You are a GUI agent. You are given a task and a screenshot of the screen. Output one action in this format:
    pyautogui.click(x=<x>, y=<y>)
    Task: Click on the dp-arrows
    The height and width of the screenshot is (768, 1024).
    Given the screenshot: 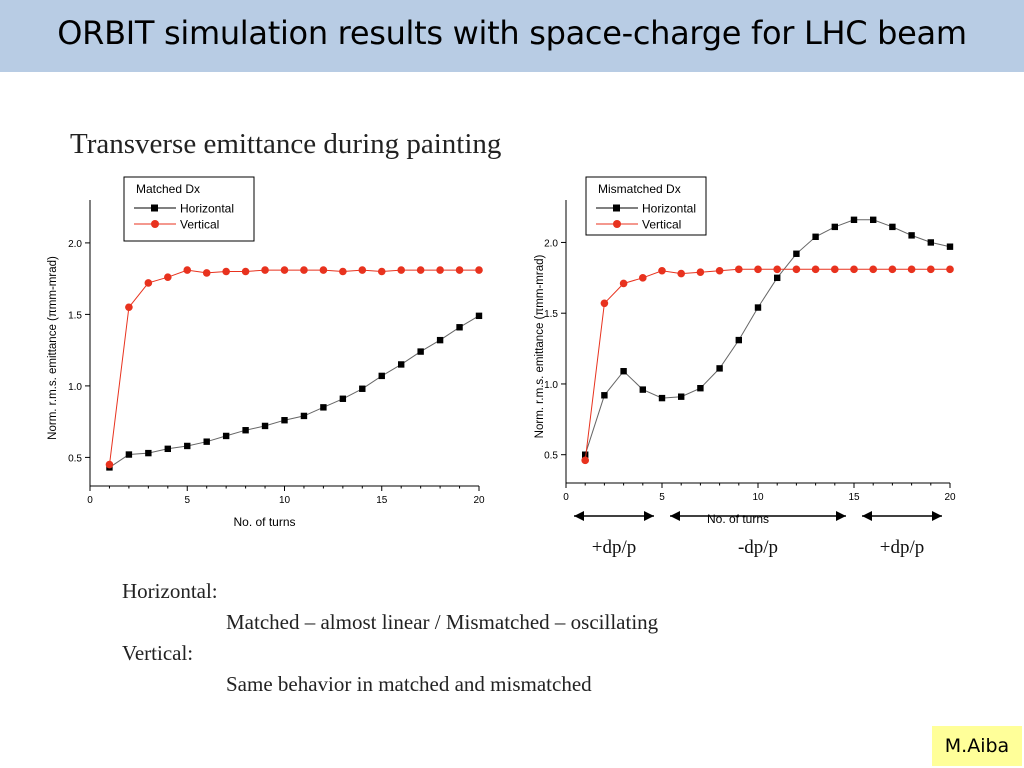 What is the action you would take?
    pyautogui.click(x=758, y=516)
    